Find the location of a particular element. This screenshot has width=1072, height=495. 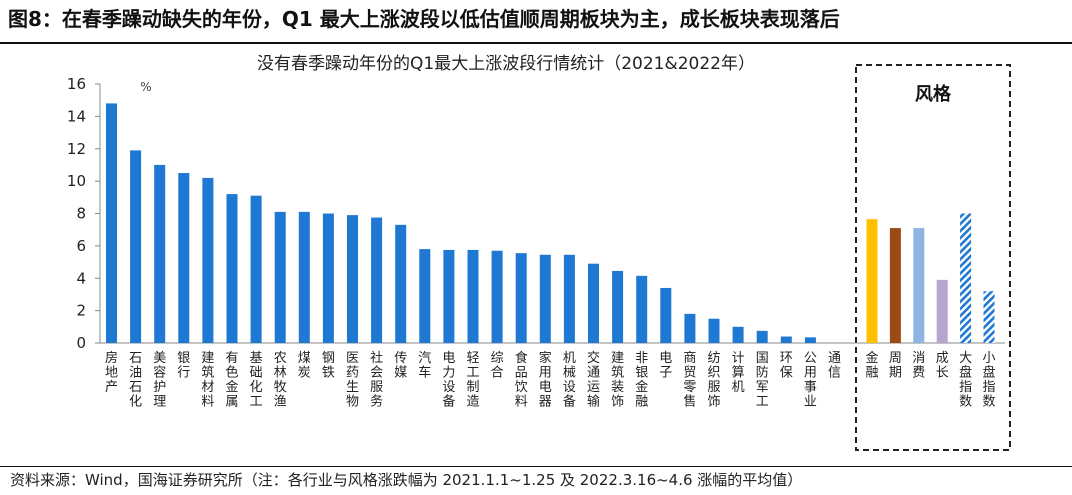

x-tick-label: 石油石化 is located at coordinates (135, 380).